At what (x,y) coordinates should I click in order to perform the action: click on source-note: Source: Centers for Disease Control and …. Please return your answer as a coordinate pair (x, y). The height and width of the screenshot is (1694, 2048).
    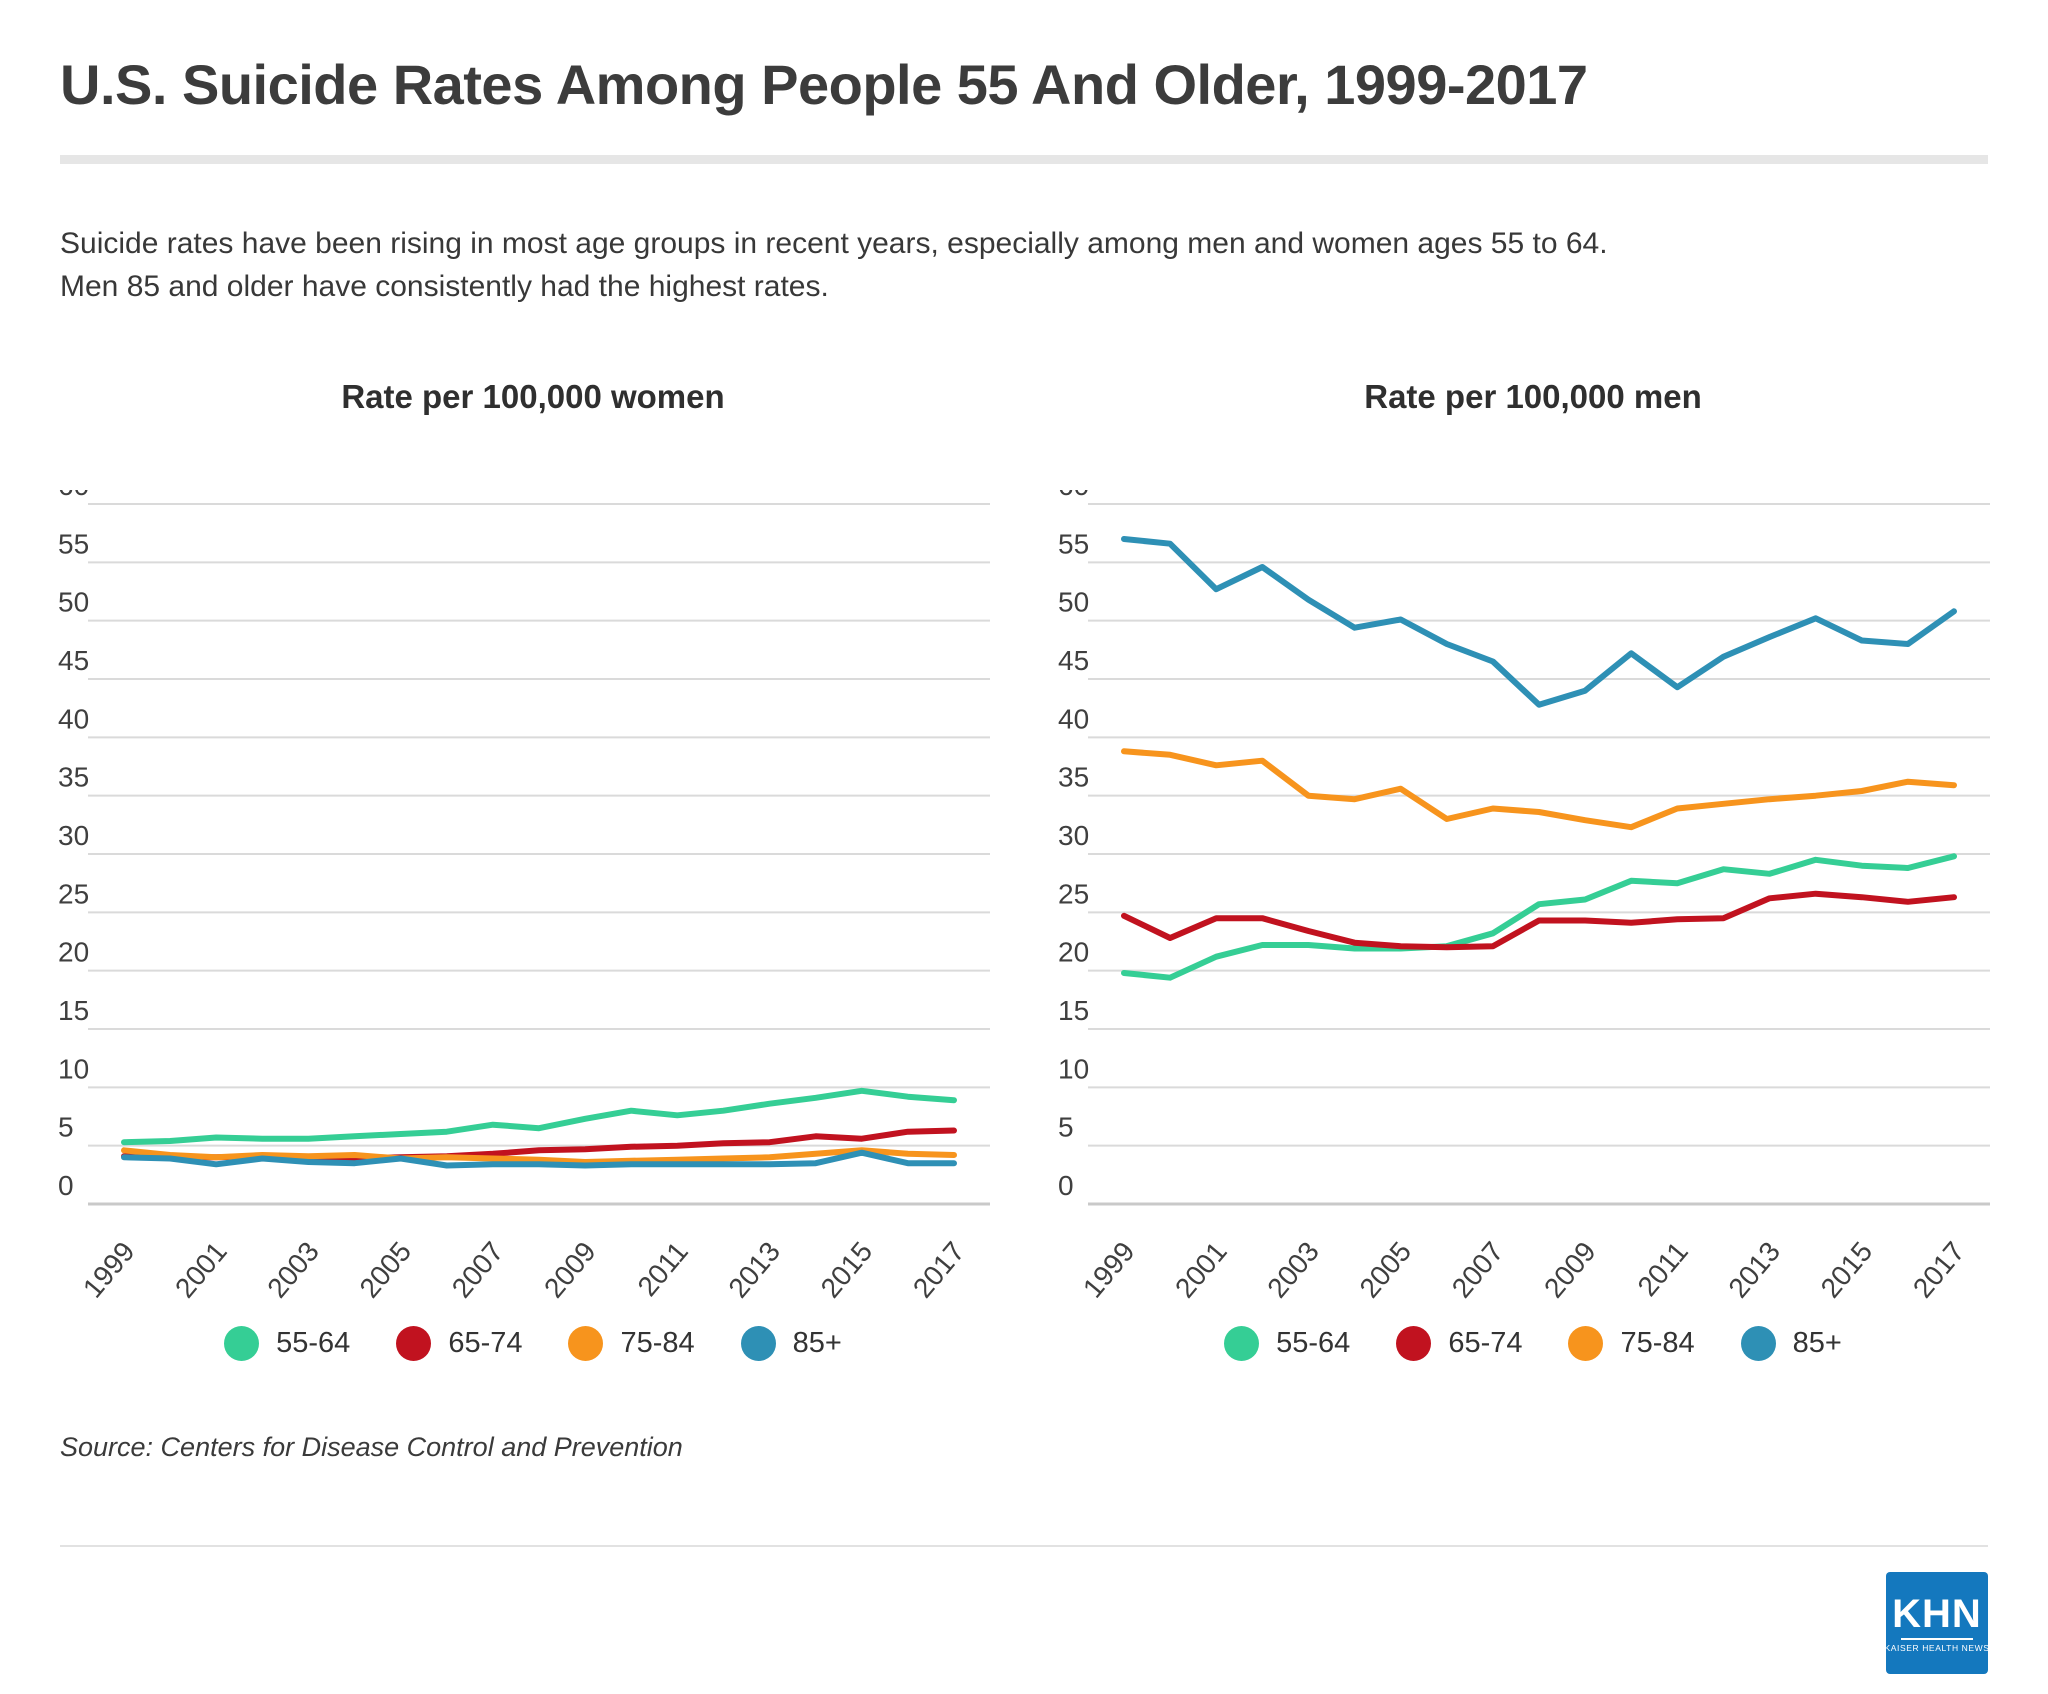
    Looking at the image, I should click on (371, 1447).